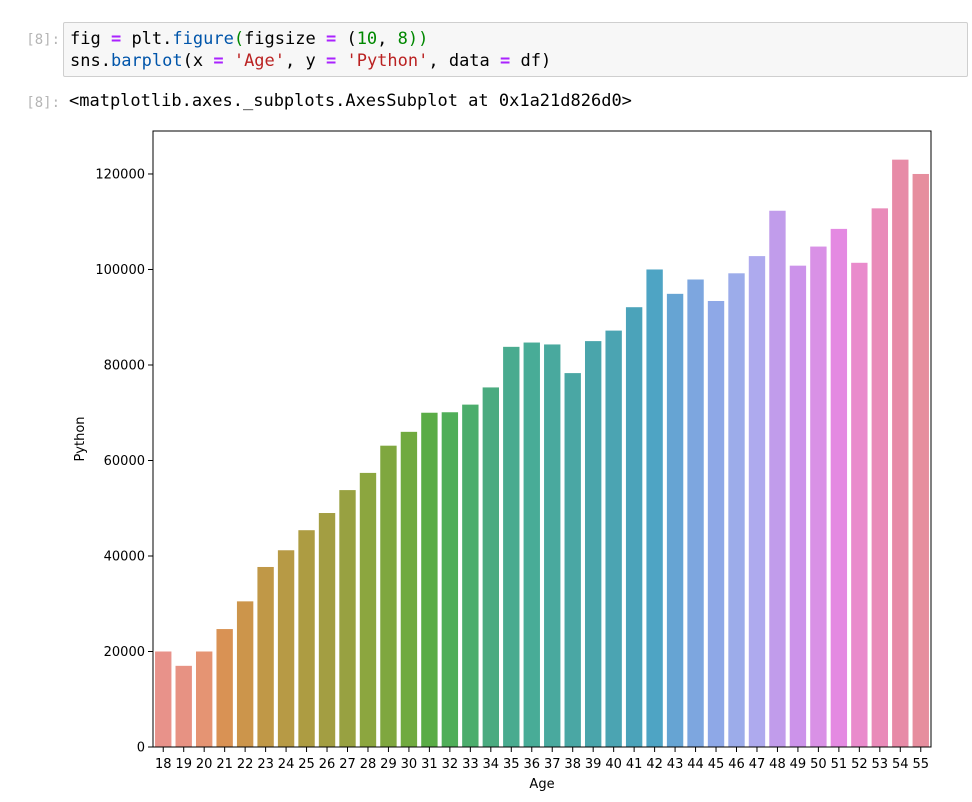 Image resolution: width=972 pixels, height=802 pixels. I want to click on x-tick-label: 35, so click(511, 764).